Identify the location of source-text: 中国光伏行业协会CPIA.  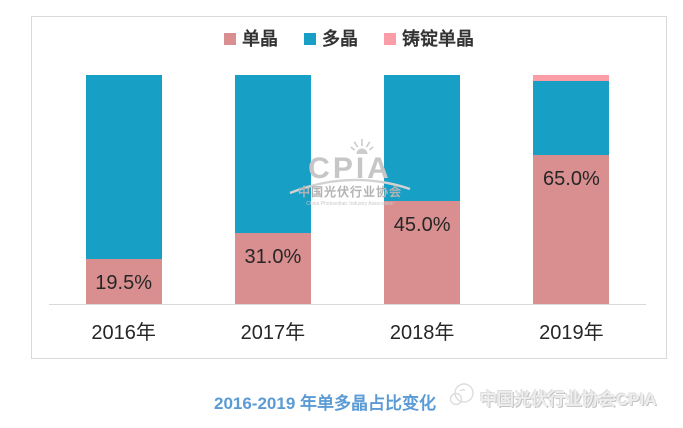
(568, 399).